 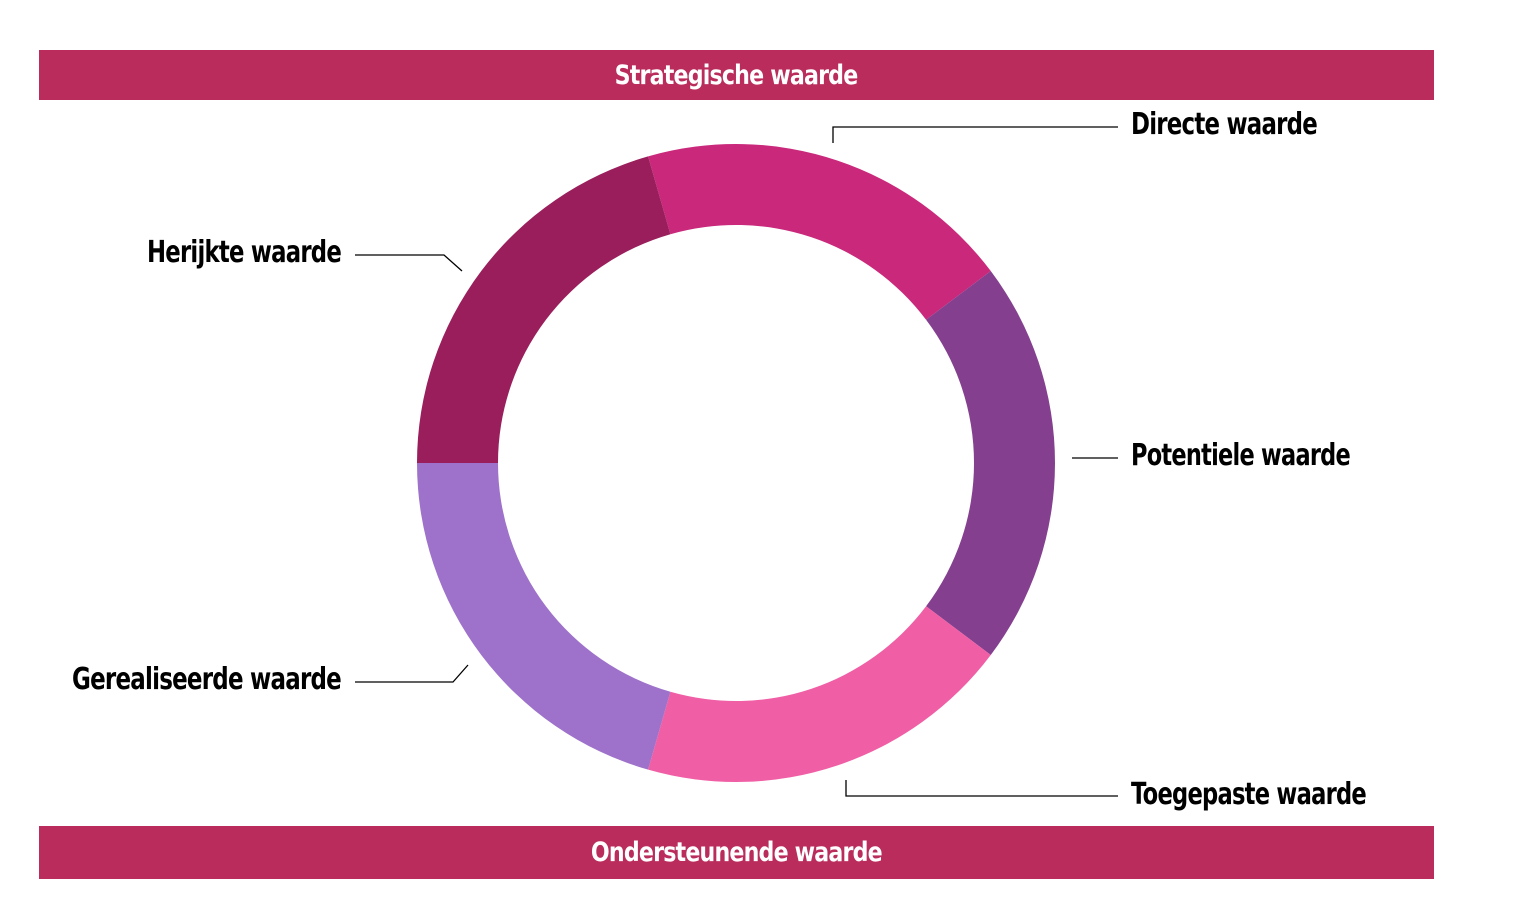 I want to click on ring-segment-directe, so click(x=819, y=232).